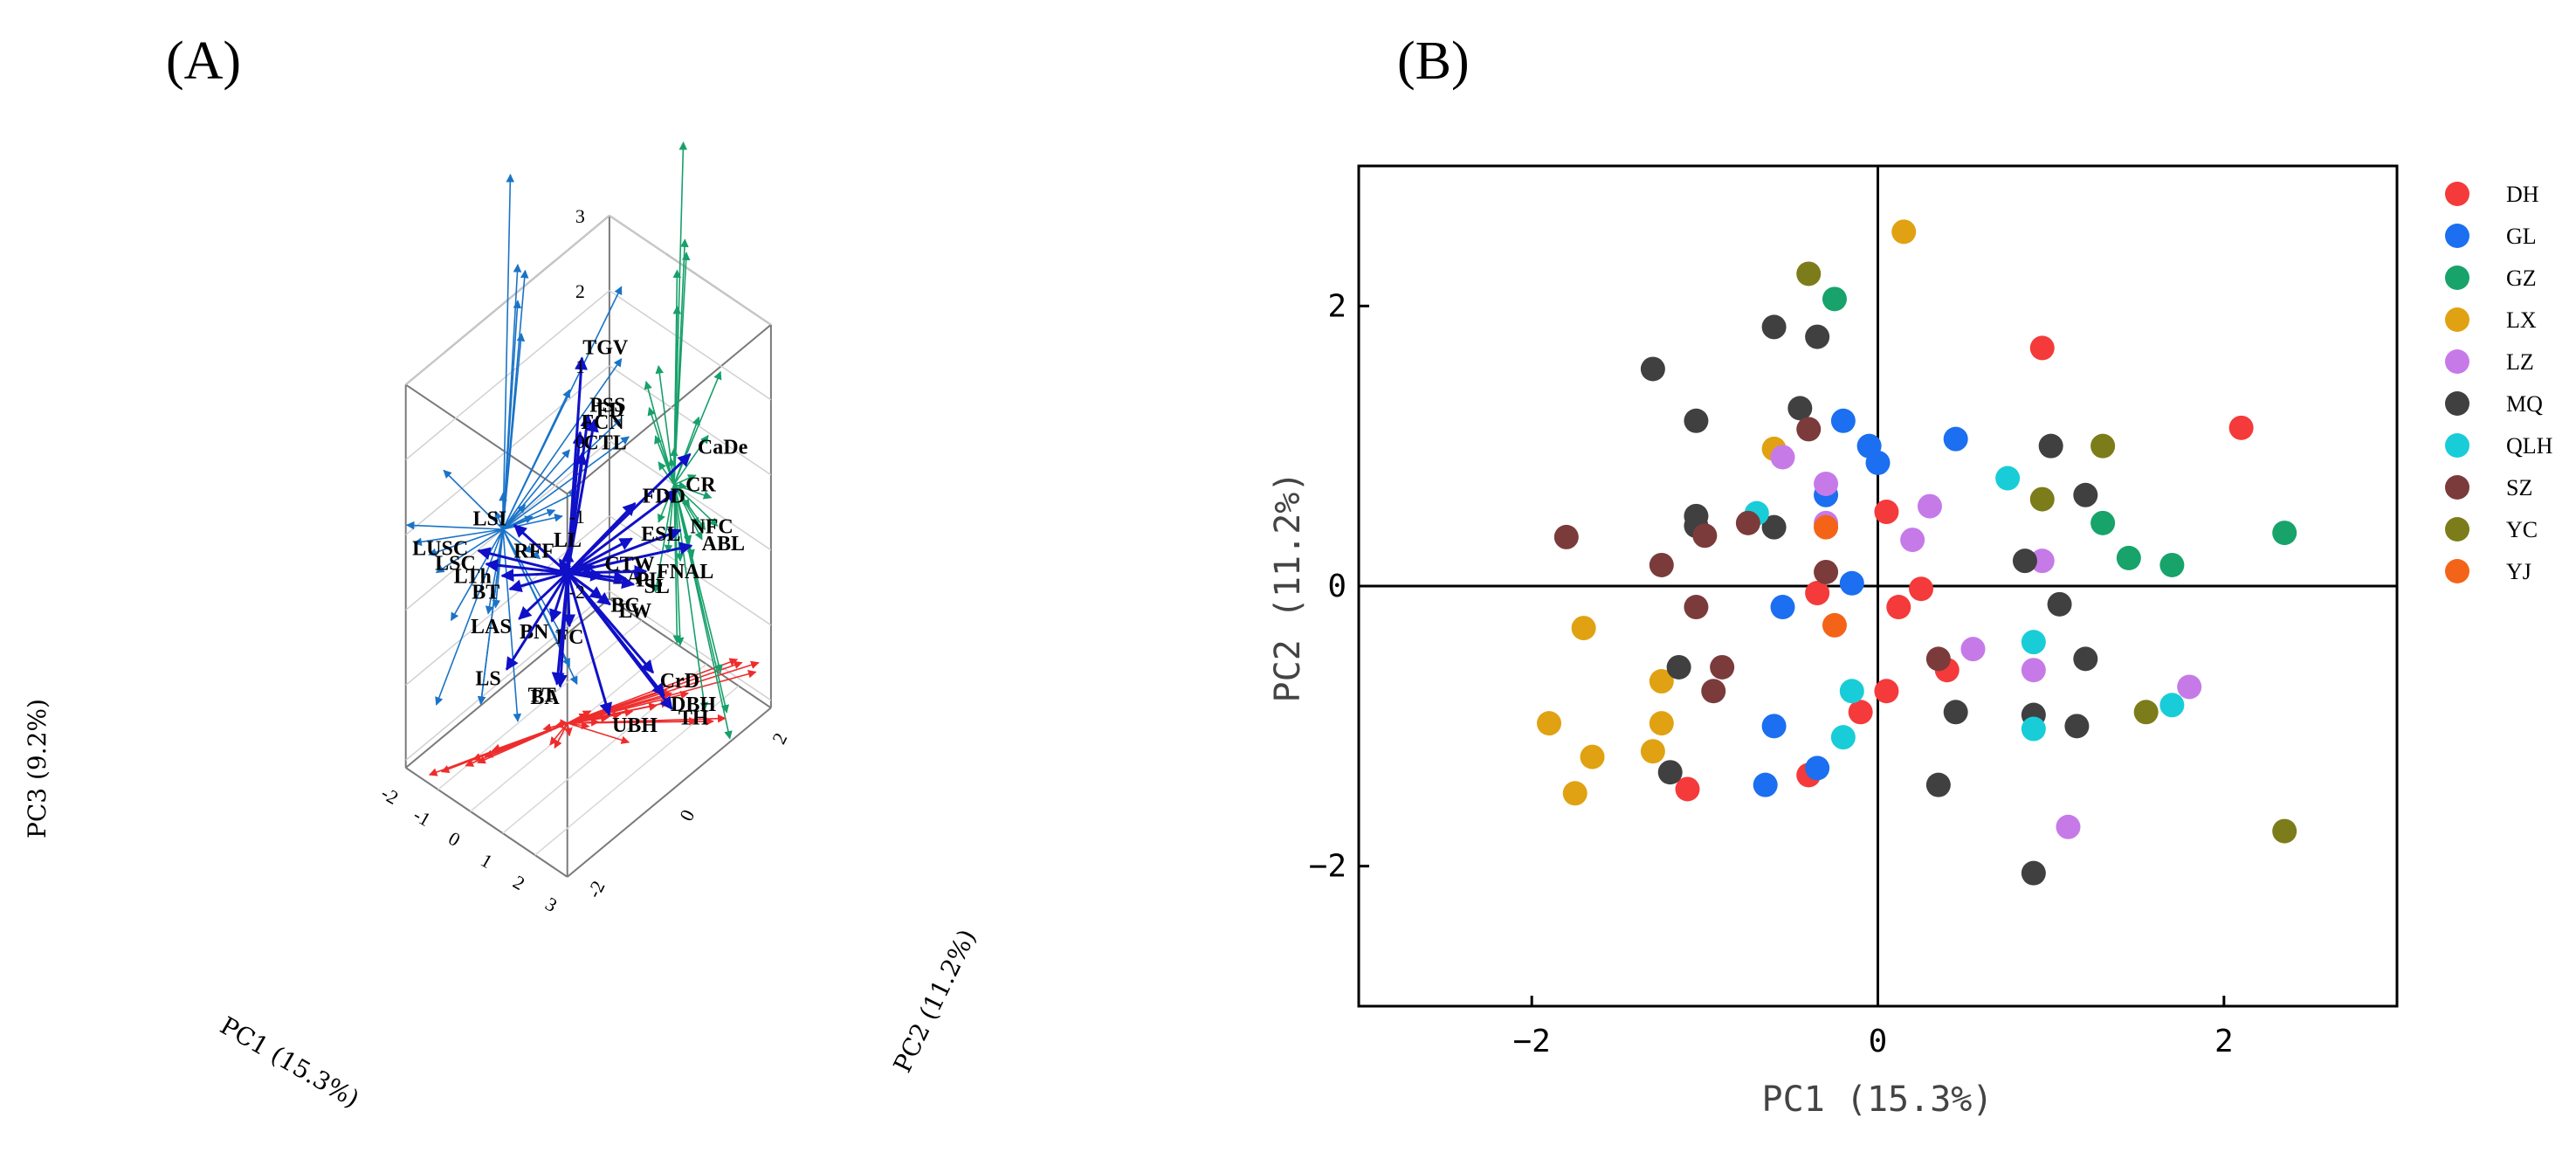 The image size is (2576, 1166). Describe the element at coordinates (580, 291) in the screenshot. I see `z-tick-label: 2` at that location.